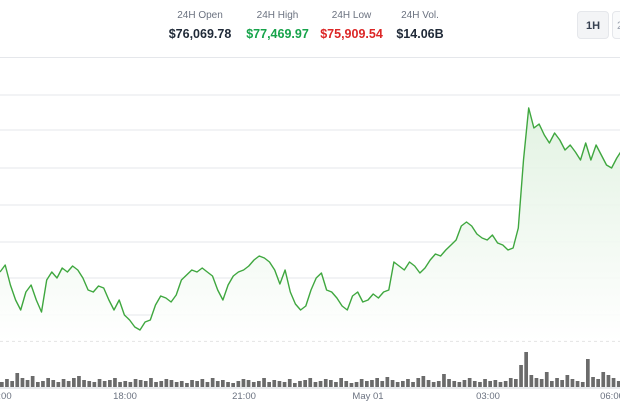 The image size is (620, 410). What do you see at coordinates (200, 34) in the screenshot?
I see `stat-value: $76,069.78` at bounding box center [200, 34].